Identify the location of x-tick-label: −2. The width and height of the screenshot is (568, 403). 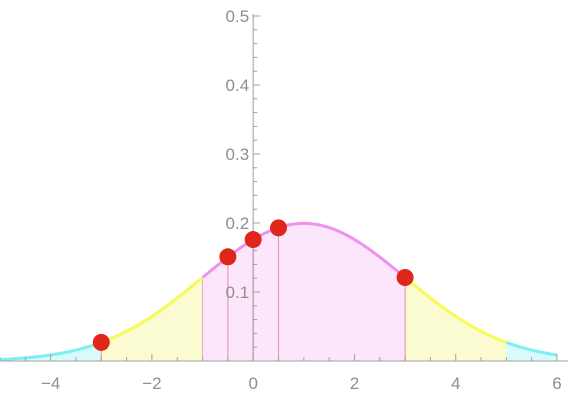
(151, 383).